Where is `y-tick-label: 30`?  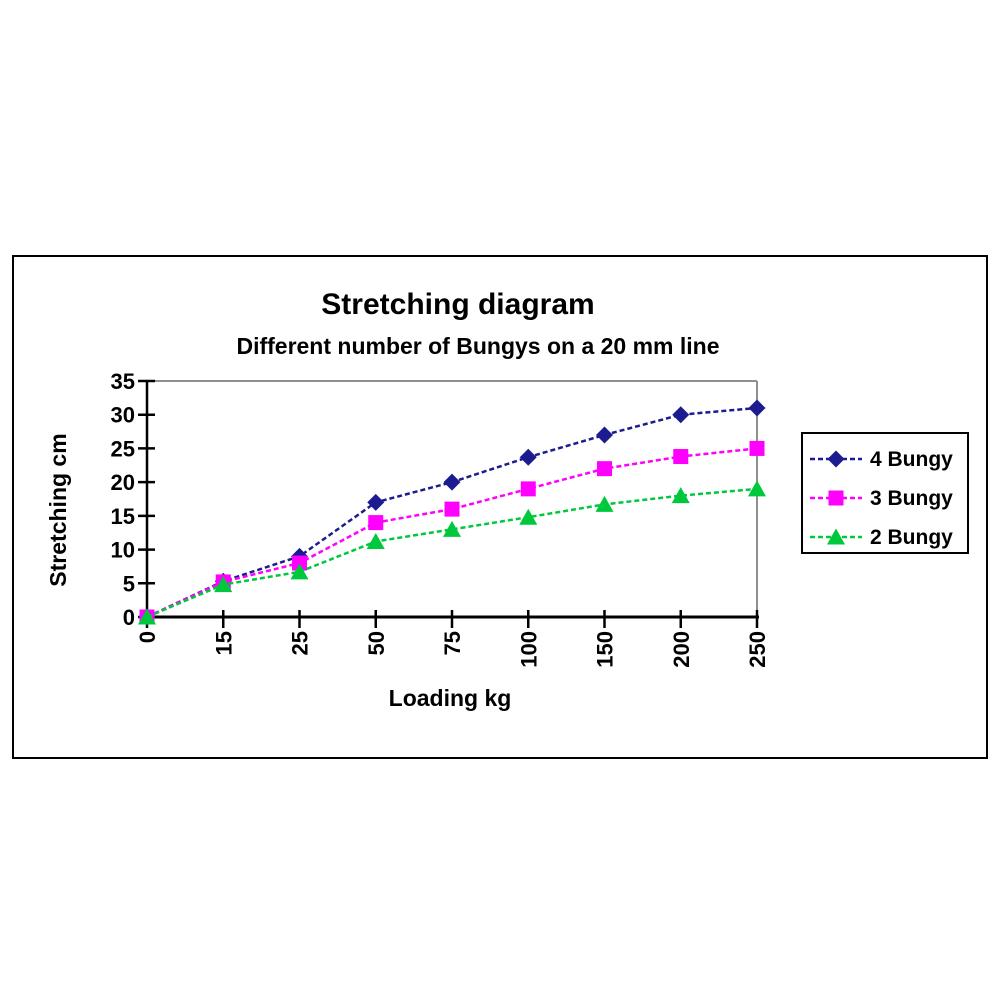
y-tick-label: 30 is located at coordinates (123, 415).